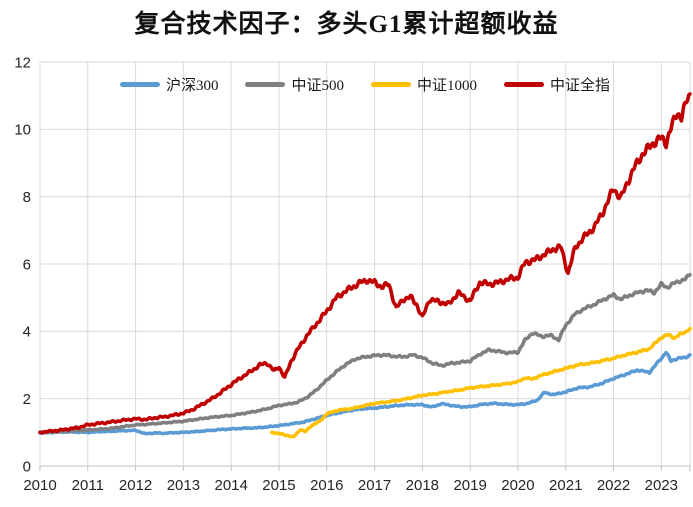 This screenshot has height=507, width=693. I want to click on legend-item-csi500: 中证500, so click(294, 84).